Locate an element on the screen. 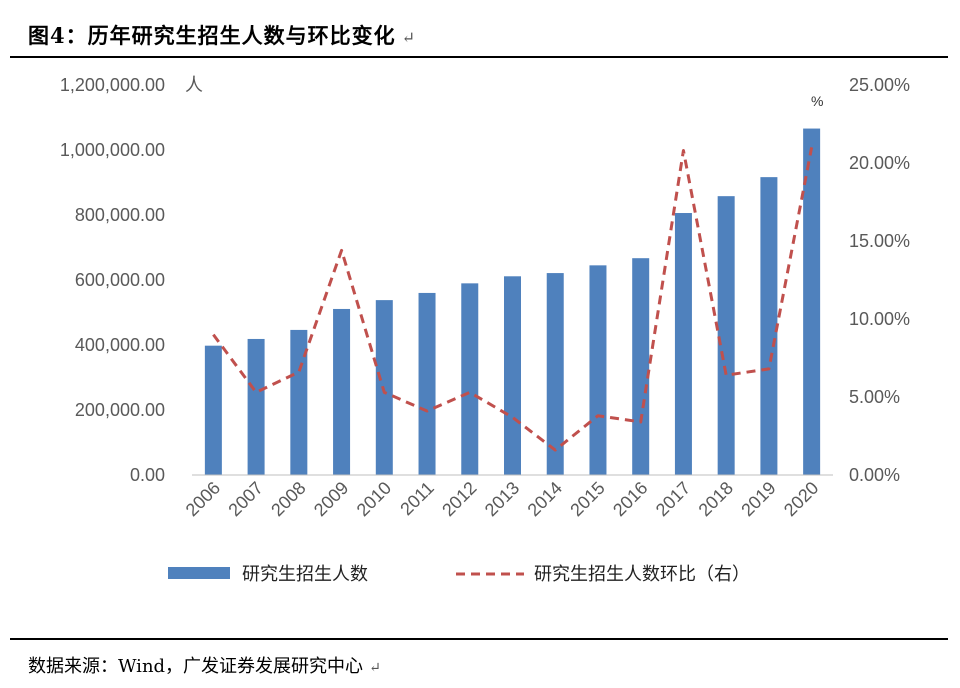 The height and width of the screenshot is (688, 960). figure-title-text: 图4：历年研究生招生人数与环比变化 is located at coordinates (212, 35).